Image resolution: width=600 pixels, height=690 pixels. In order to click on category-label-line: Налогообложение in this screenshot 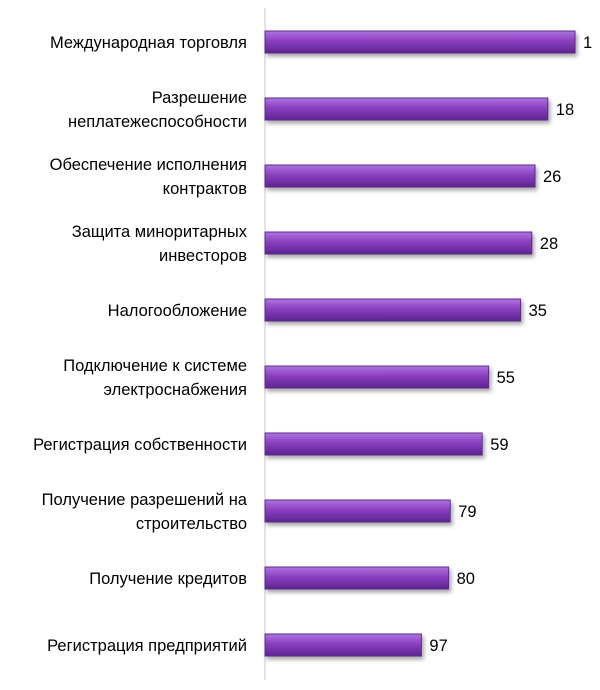, I will do `click(177, 311)`.